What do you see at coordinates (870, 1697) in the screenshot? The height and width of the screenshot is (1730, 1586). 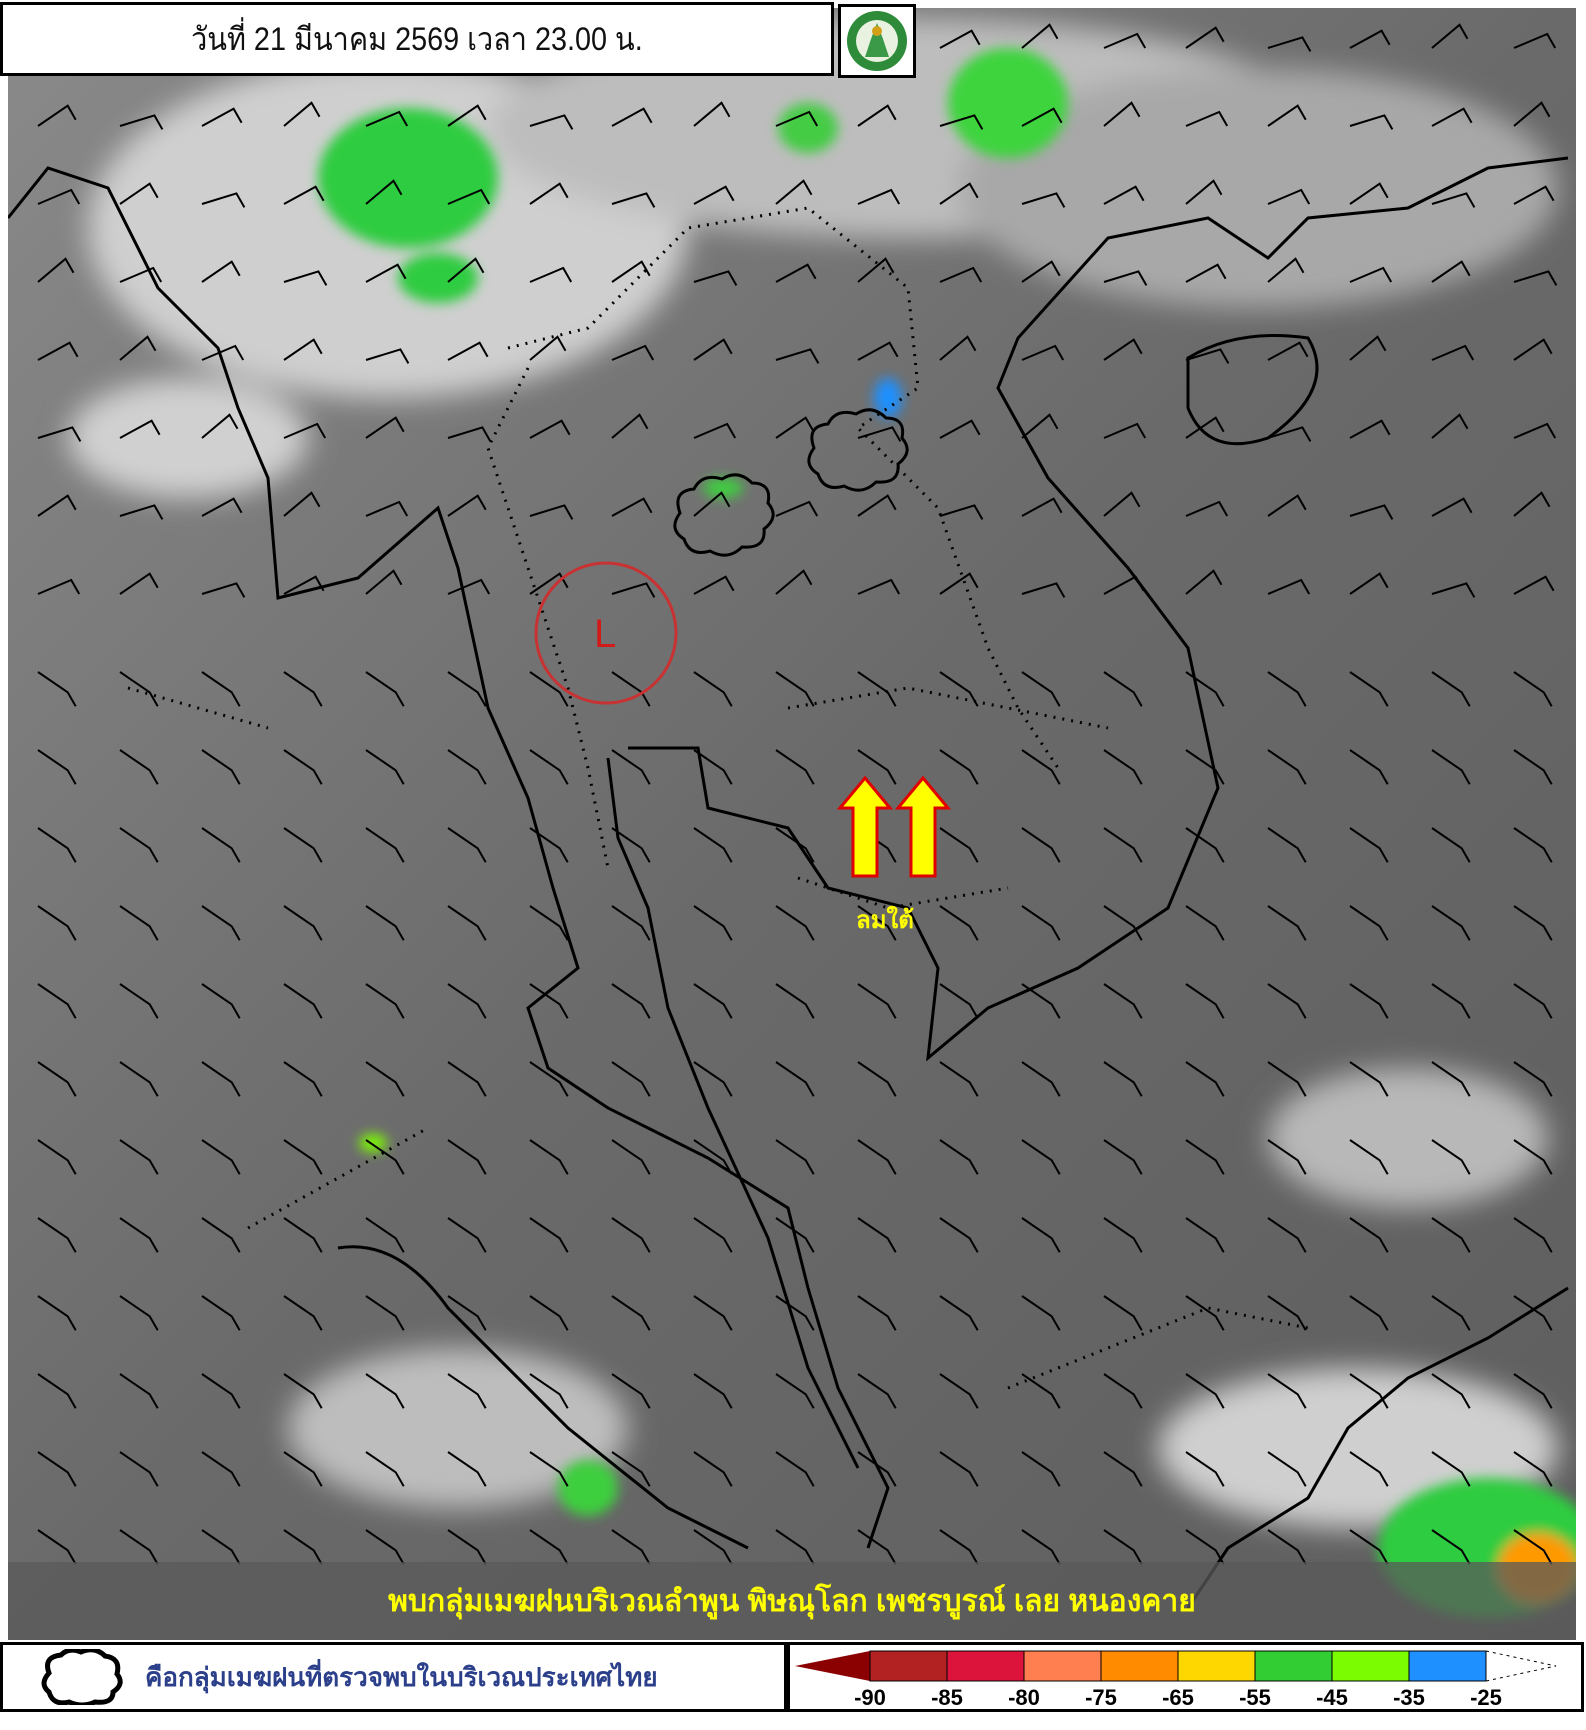 I see `scale-label: -90` at bounding box center [870, 1697].